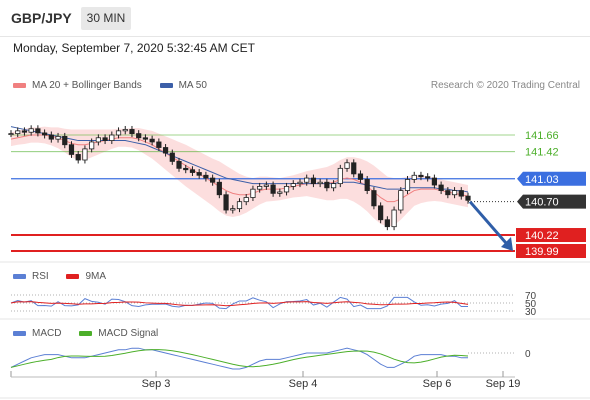 The width and height of the screenshot is (590, 400). I want to click on macd-zero-label: 0, so click(528, 354).